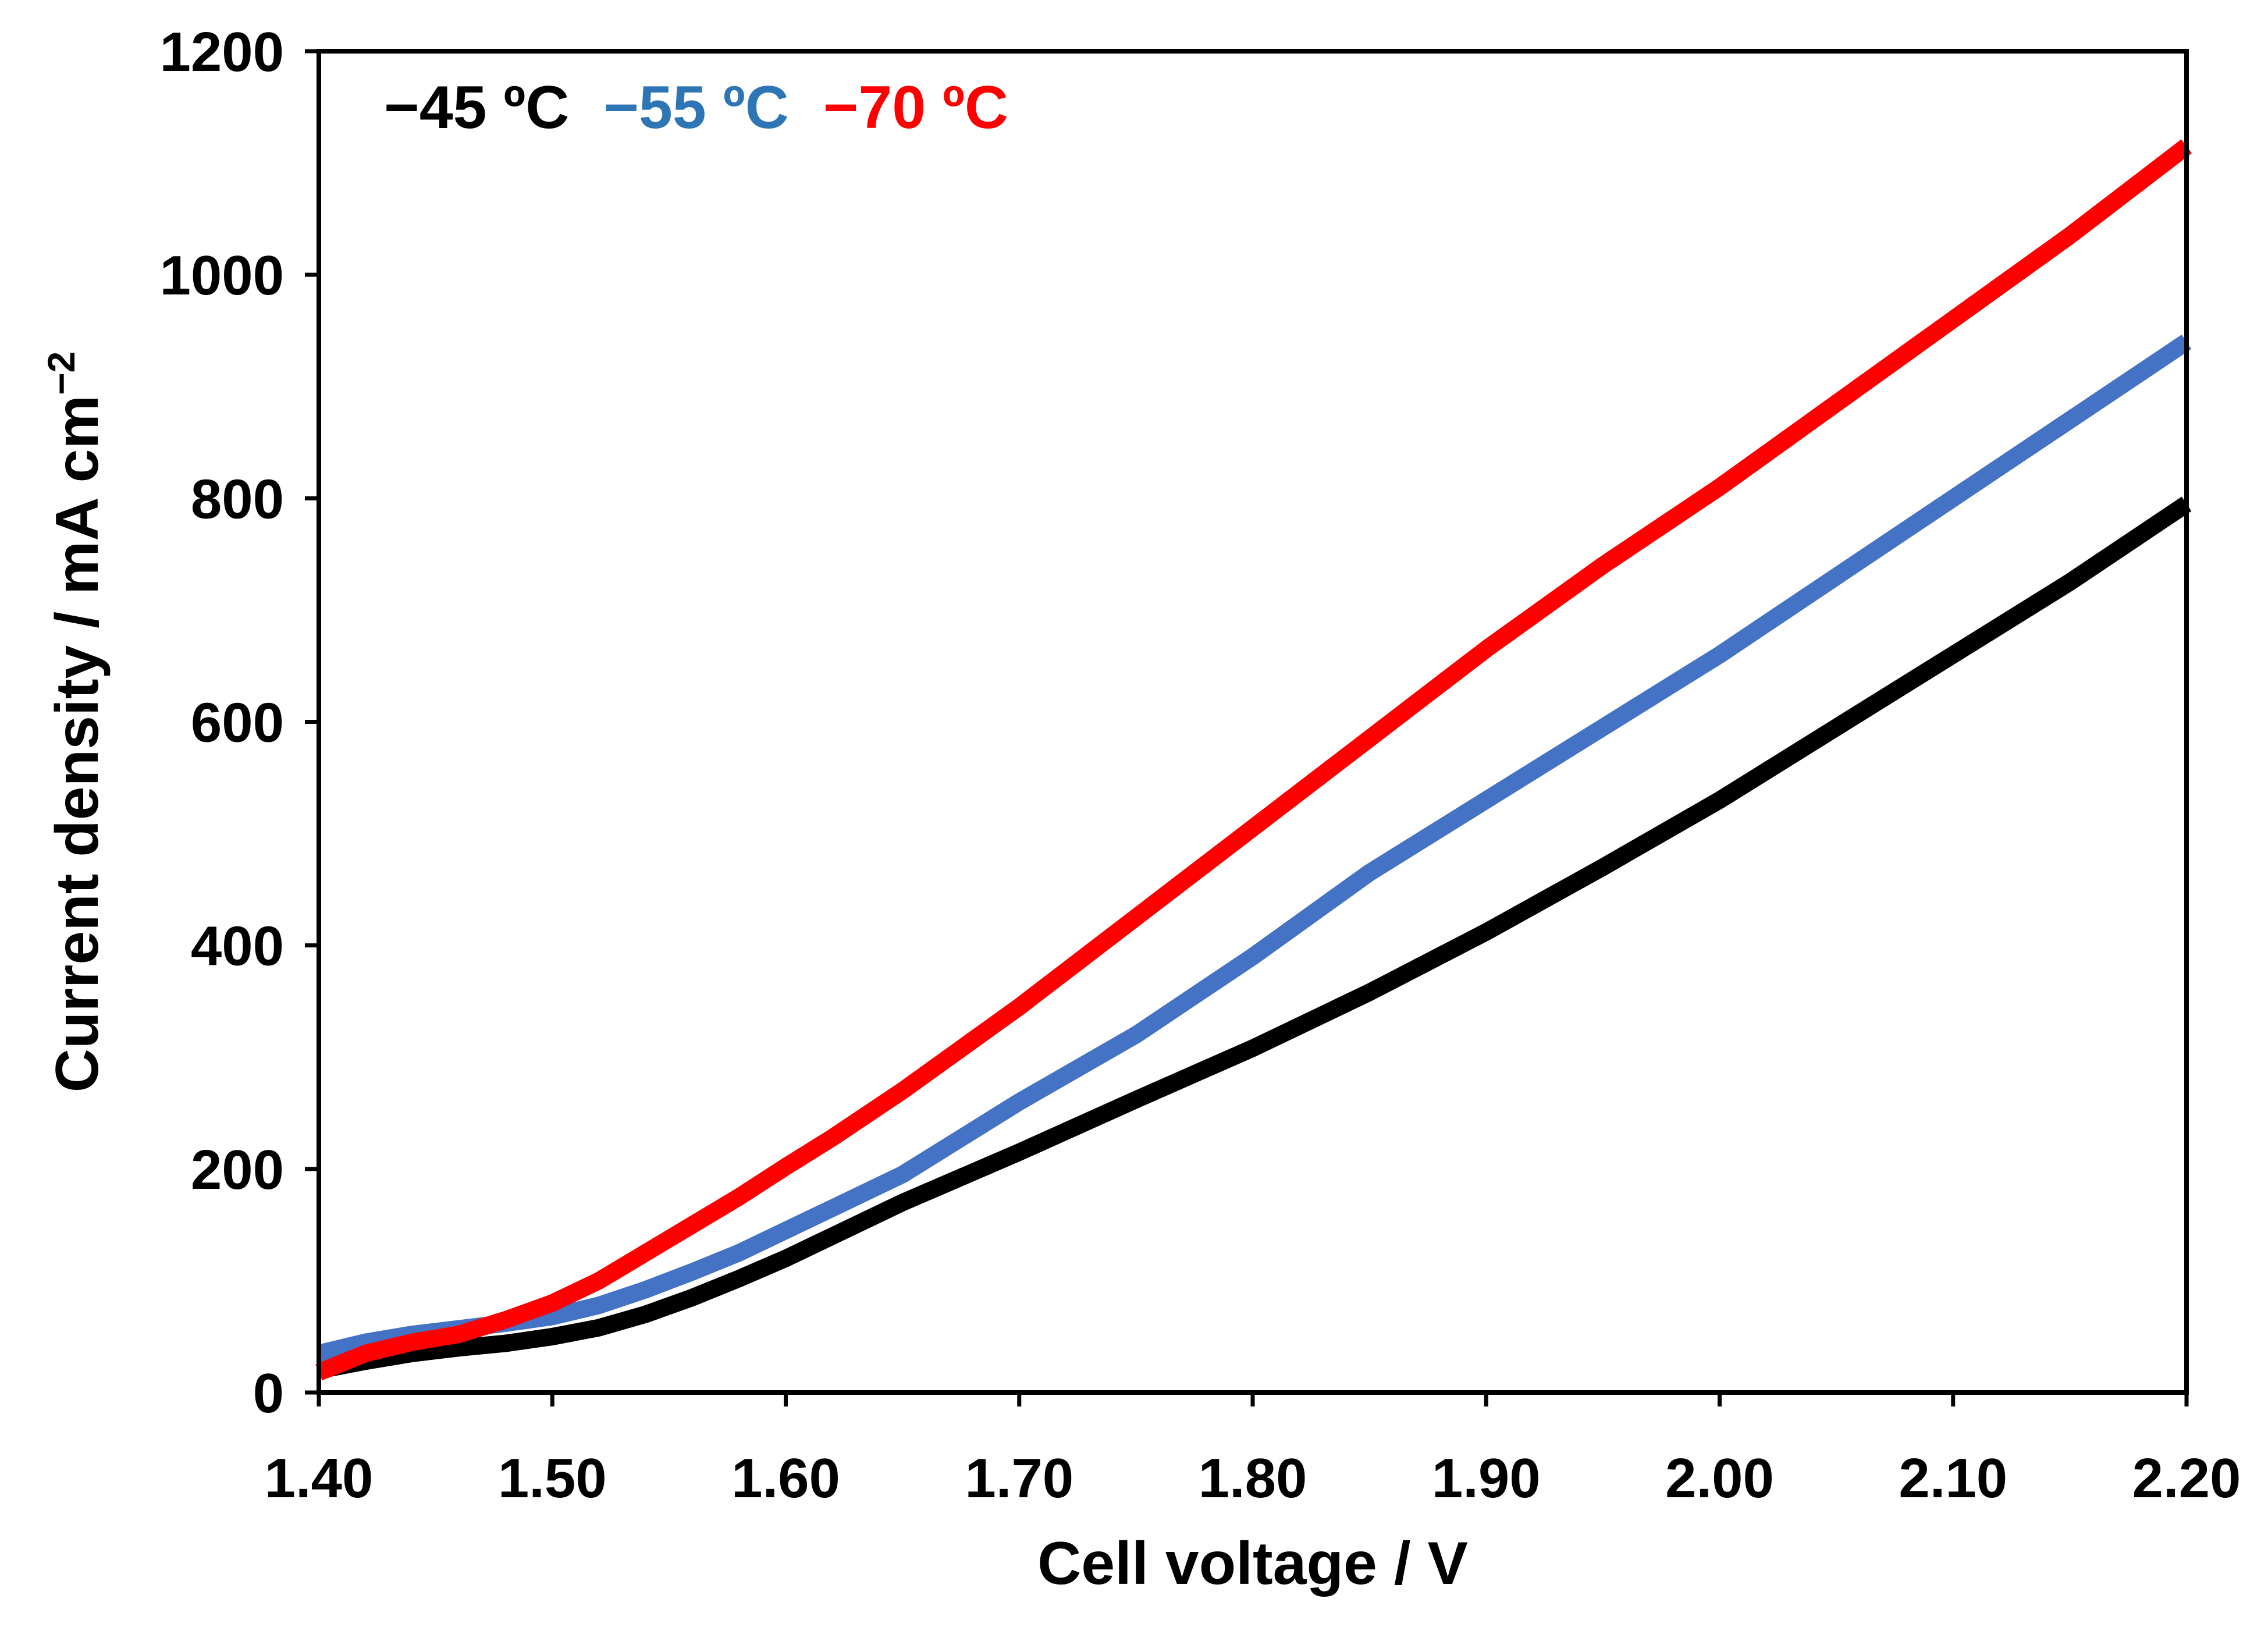 This screenshot has width=2268, height=1634. I want to click on y-tick-label: 1200, so click(221, 52).